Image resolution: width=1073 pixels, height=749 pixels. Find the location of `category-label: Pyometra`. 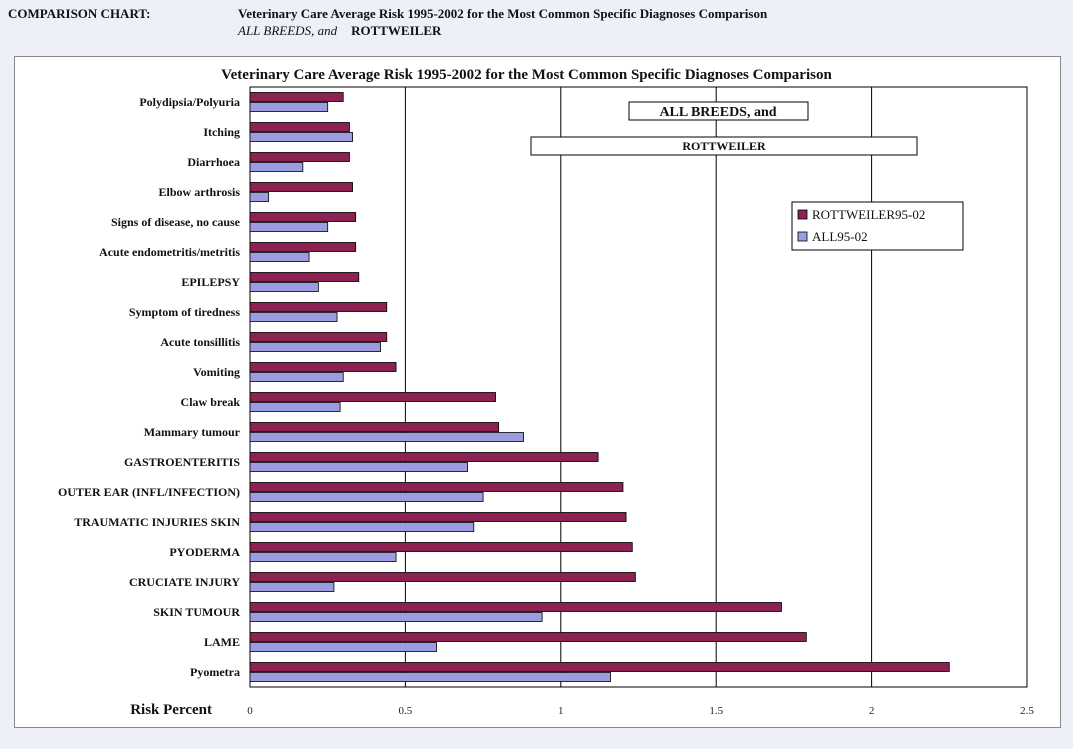

category-label: Pyometra is located at coordinates (215, 672).